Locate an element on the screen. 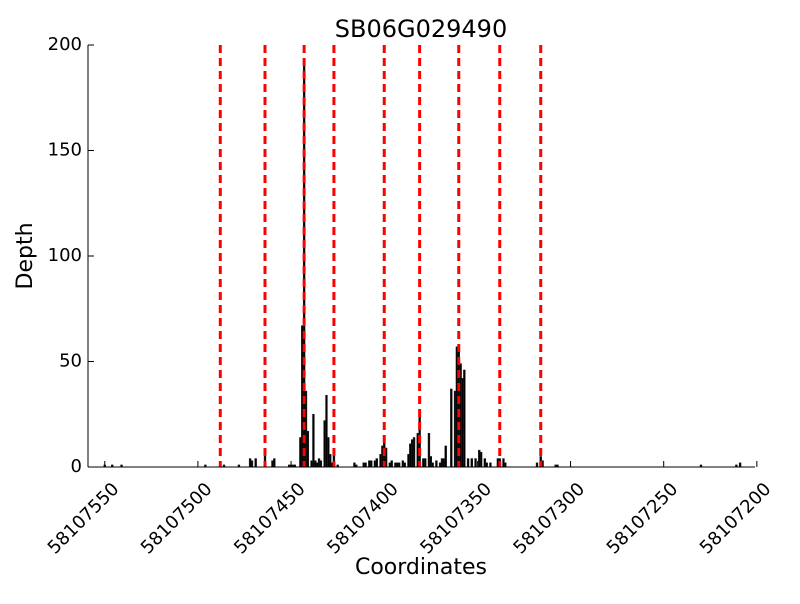 This screenshot has width=800, height=604. y-tick-label: 100 is located at coordinates (65, 255).